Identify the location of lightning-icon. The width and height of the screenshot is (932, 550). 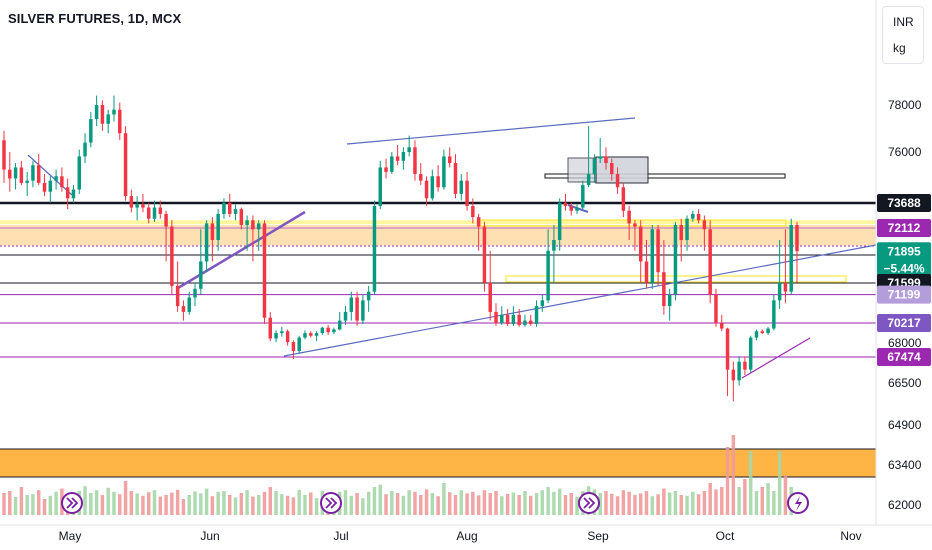
(798, 503).